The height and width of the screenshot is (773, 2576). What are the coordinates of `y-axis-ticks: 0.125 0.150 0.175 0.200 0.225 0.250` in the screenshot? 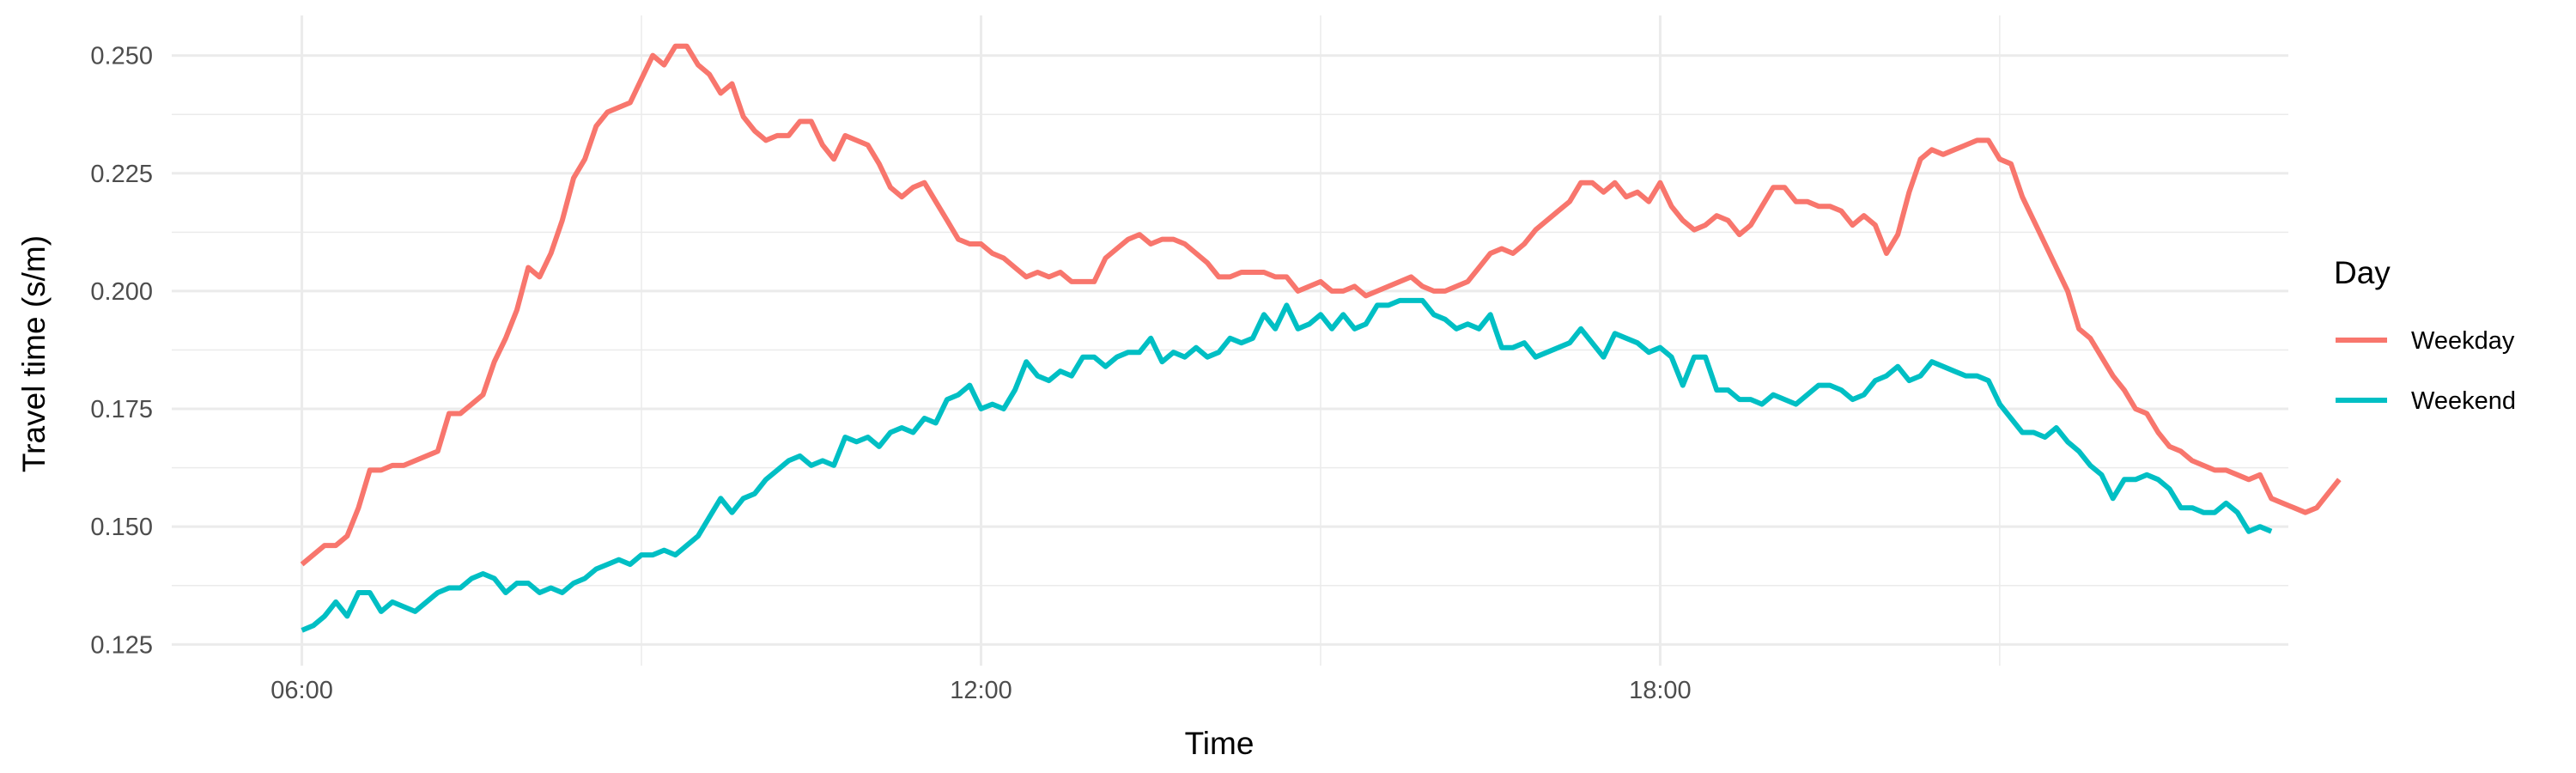 It's located at (122, 351).